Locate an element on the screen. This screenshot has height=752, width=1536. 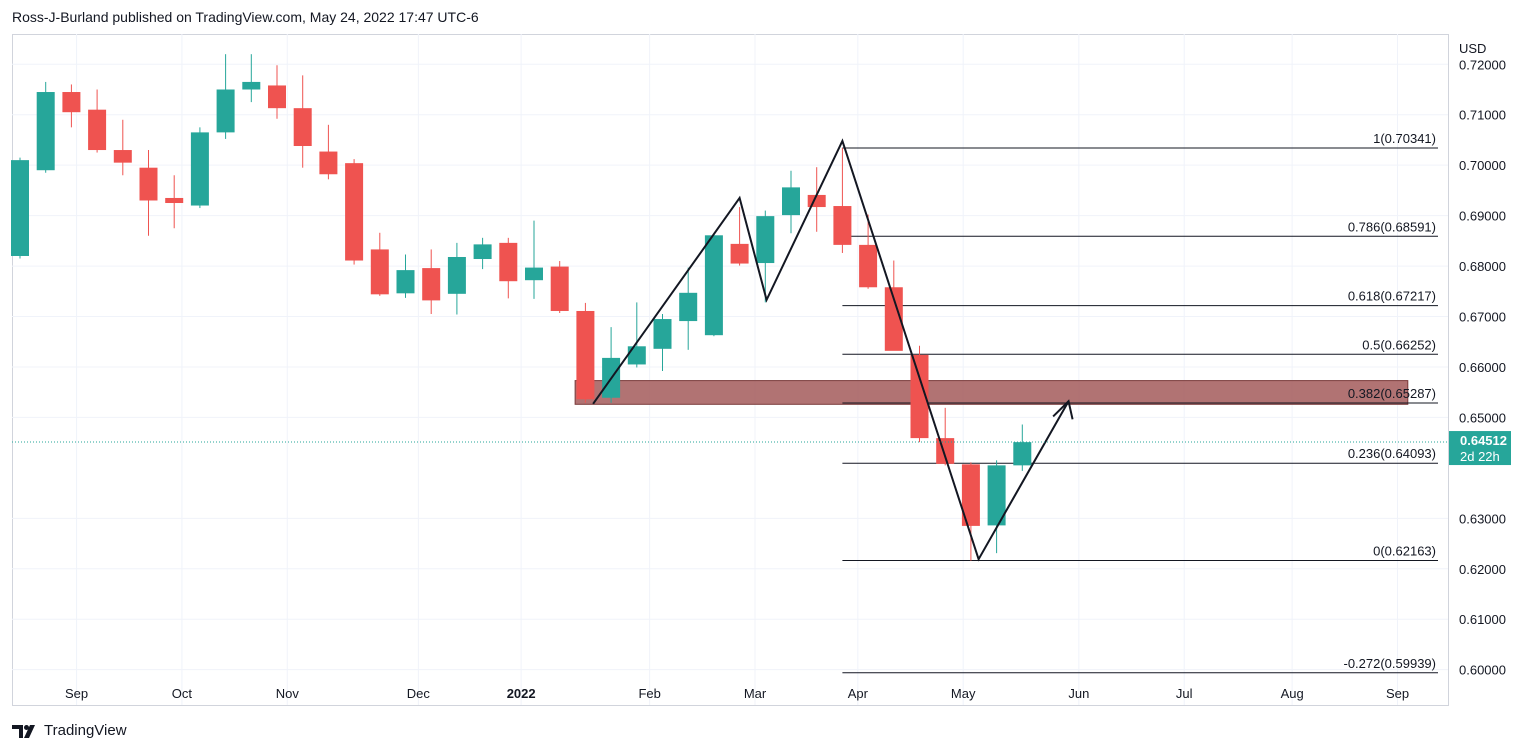
x-tick-label: Oct is located at coordinates (182, 693).